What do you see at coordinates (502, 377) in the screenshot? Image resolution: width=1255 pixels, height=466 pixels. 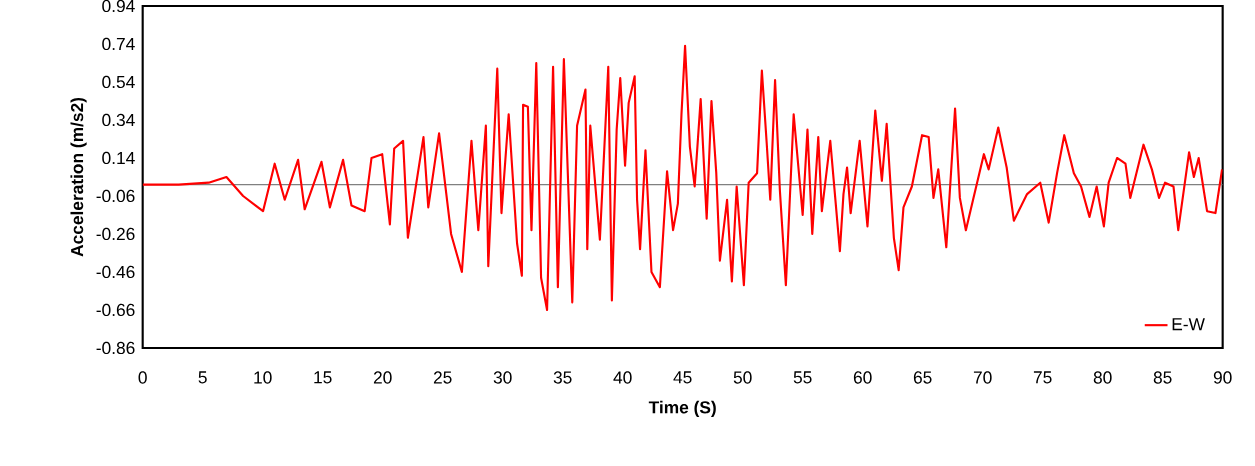 I see `x-tick-label: 30` at bounding box center [502, 377].